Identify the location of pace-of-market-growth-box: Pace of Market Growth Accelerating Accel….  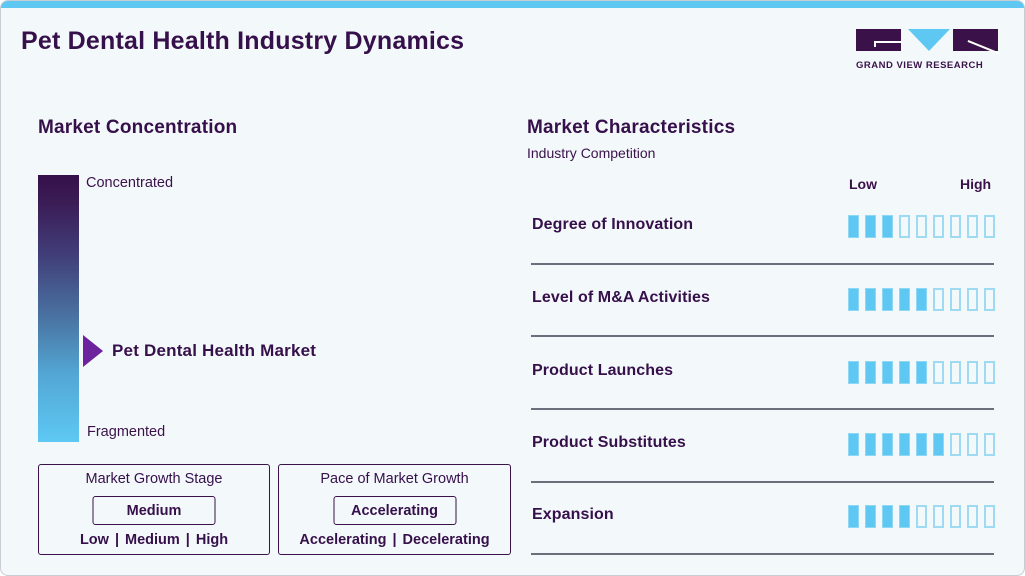
(394, 509).